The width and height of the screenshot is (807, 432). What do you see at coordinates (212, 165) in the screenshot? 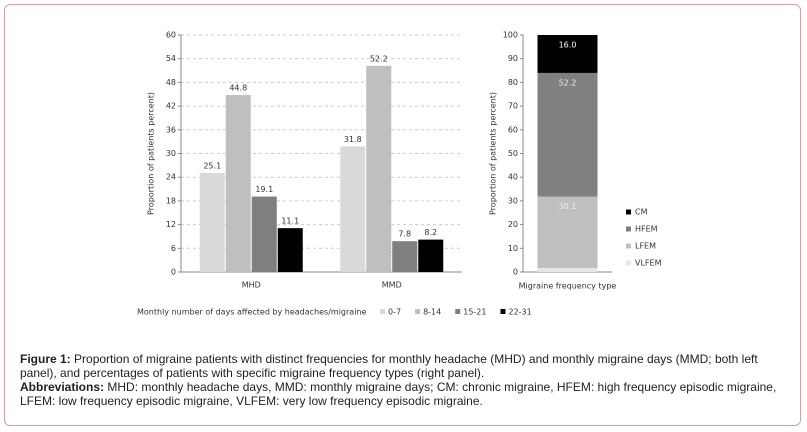
I see `value-label: 25.1` at bounding box center [212, 165].